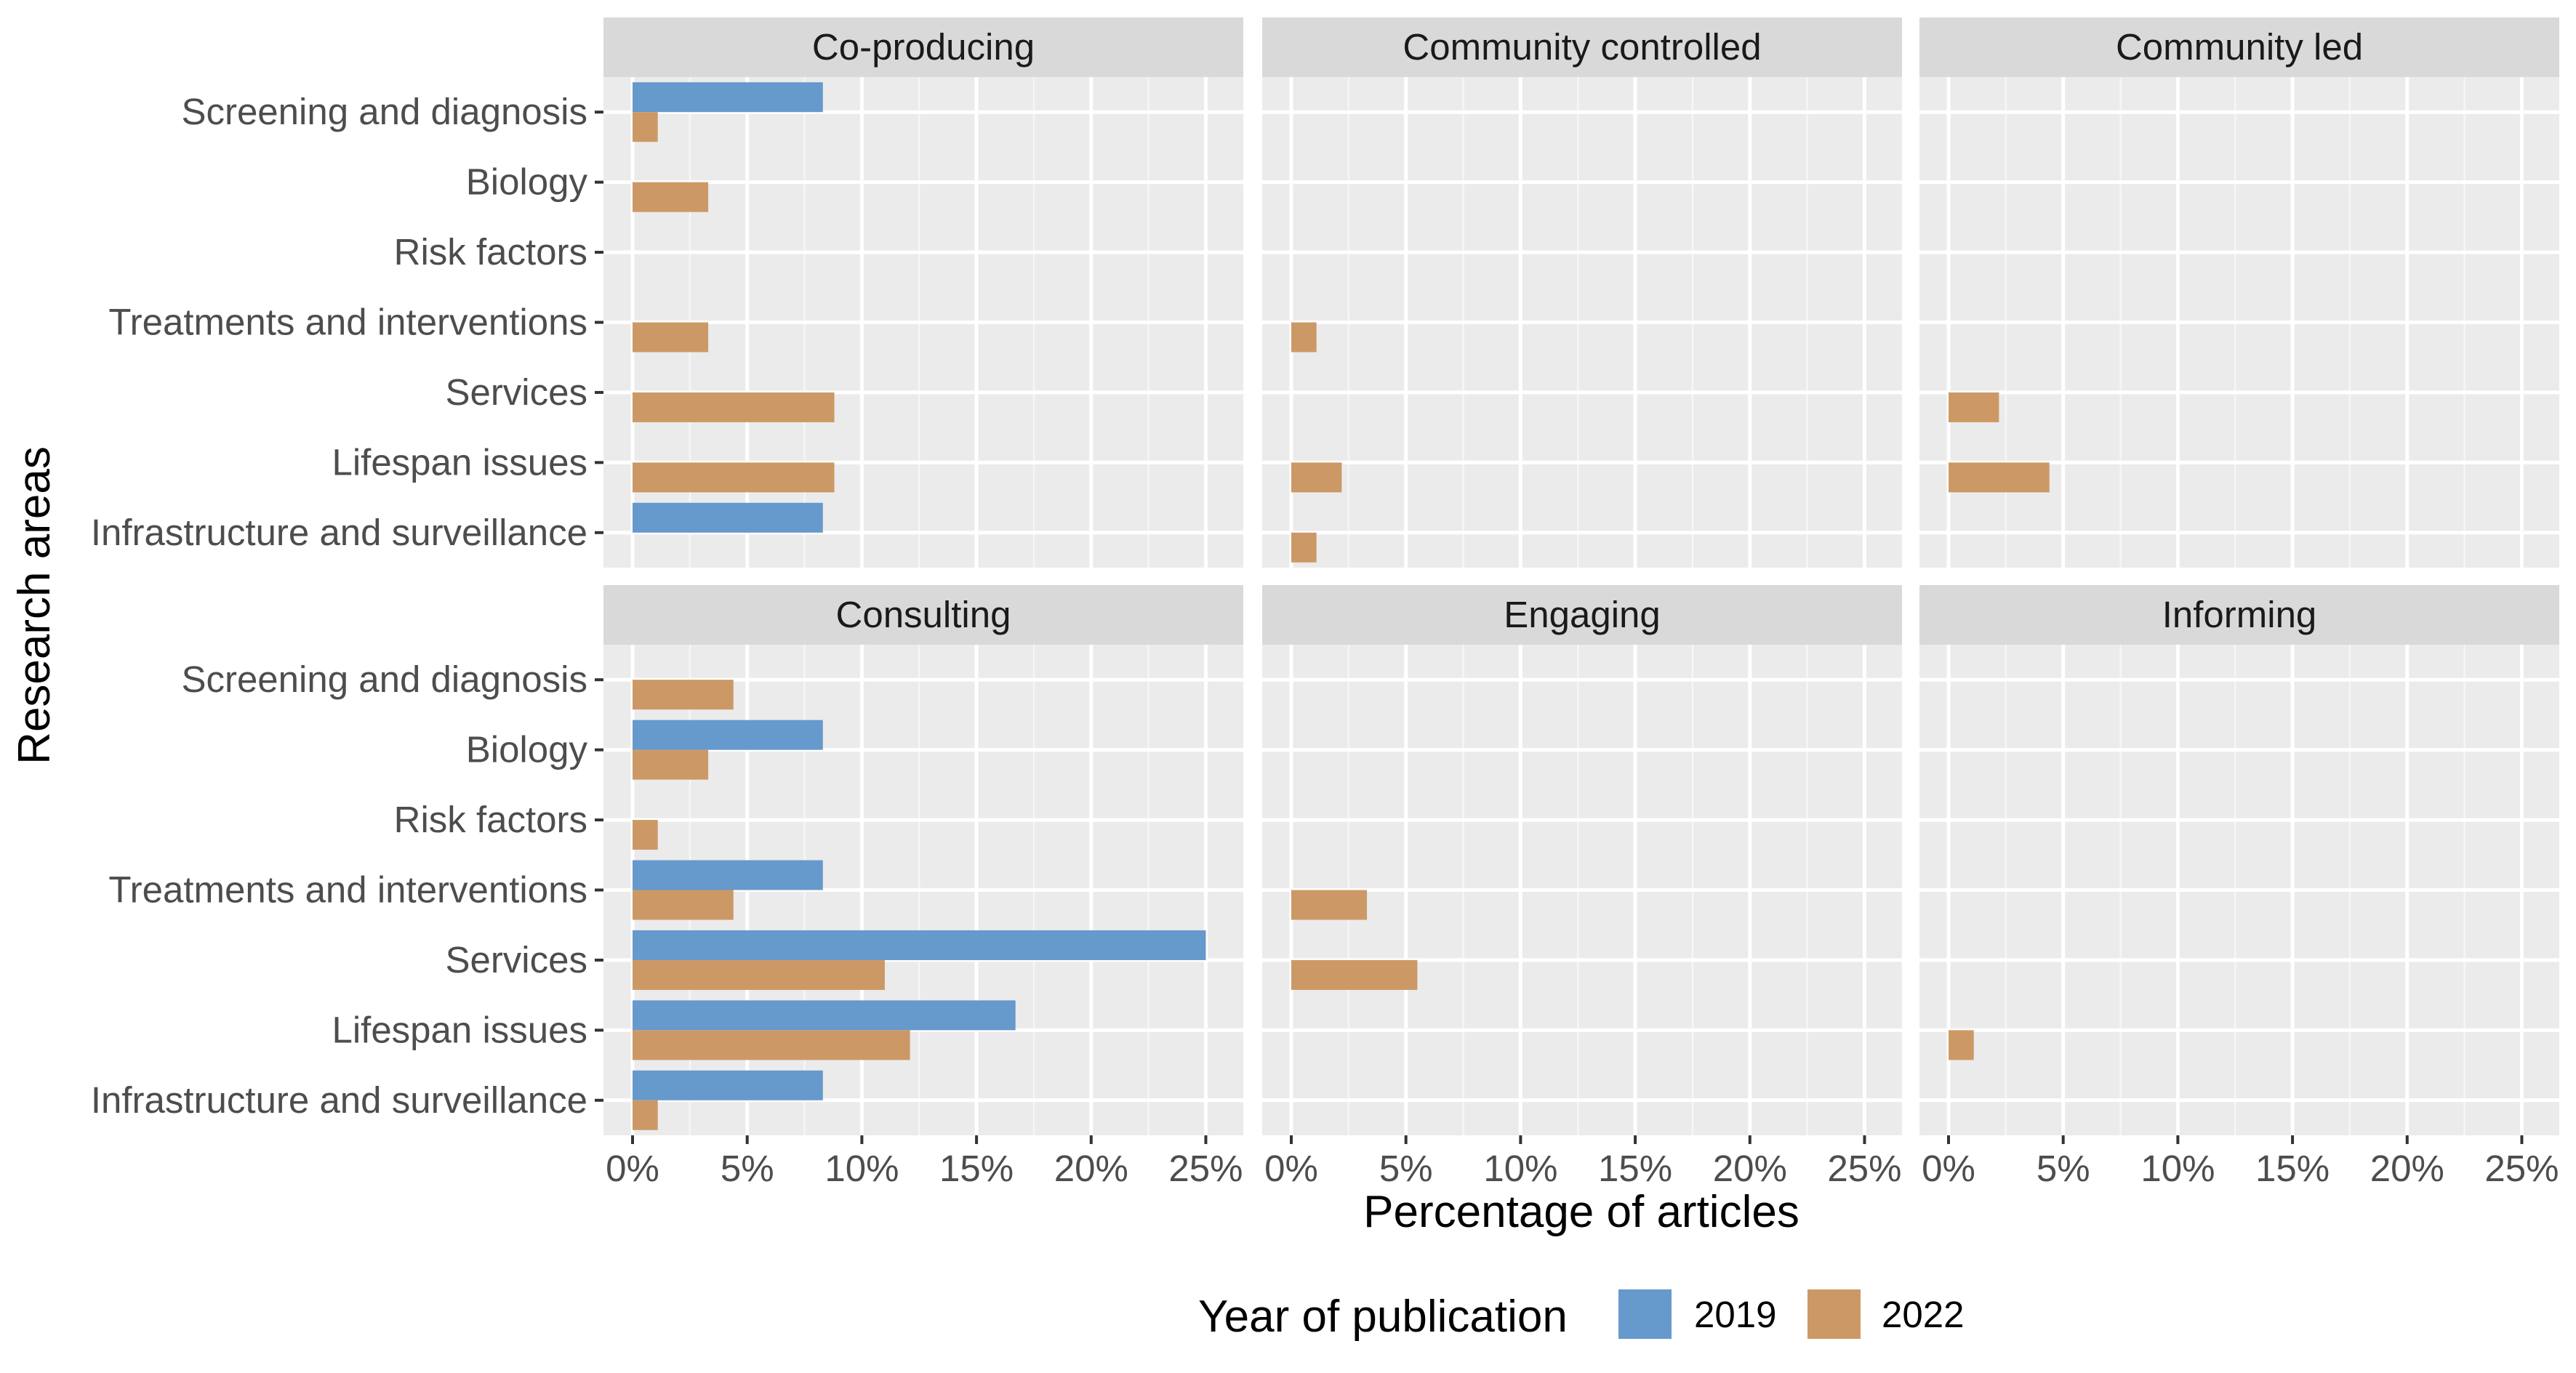 The width and height of the screenshot is (2576, 1373). Describe the element at coordinates (1645, 1314) in the screenshot. I see `legend-key-2019` at that location.